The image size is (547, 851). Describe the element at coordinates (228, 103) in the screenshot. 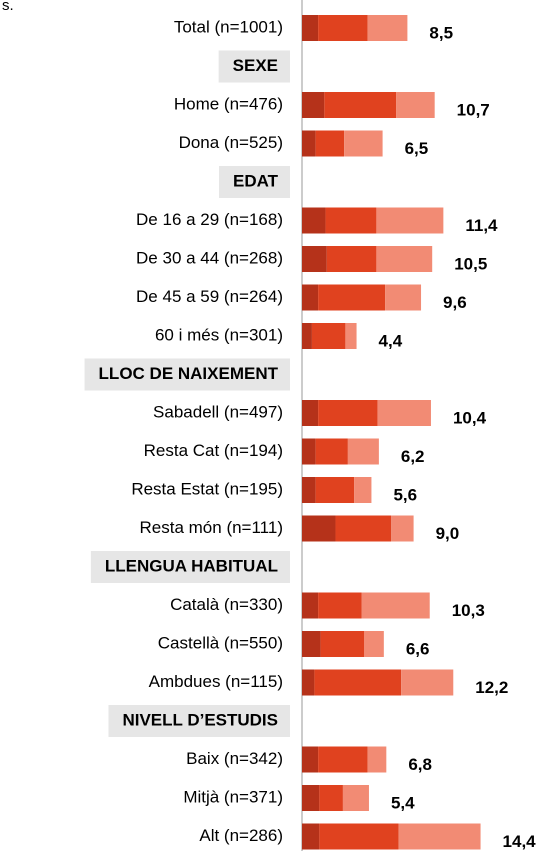

I see `category-label: Home (n=476)` at that location.